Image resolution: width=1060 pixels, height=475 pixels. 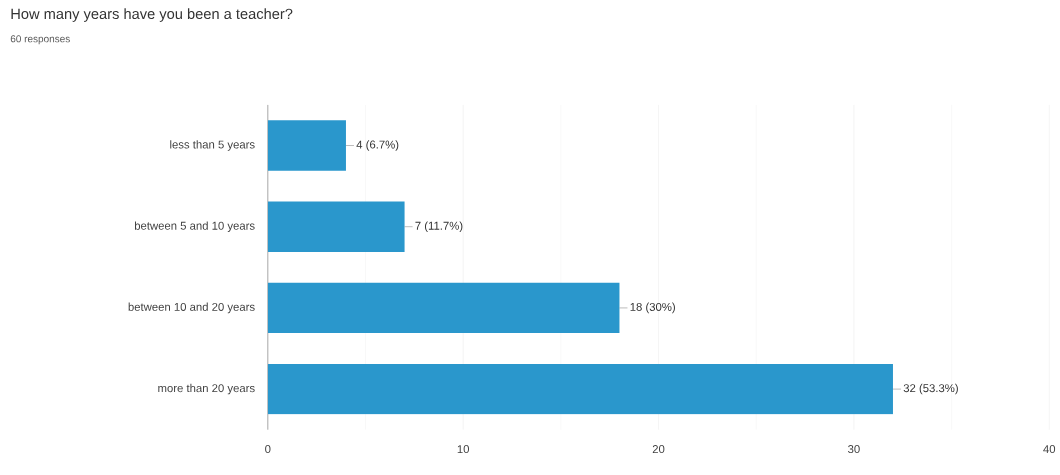 I want to click on data-label: 32 (53.3%), so click(x=930, y=389).